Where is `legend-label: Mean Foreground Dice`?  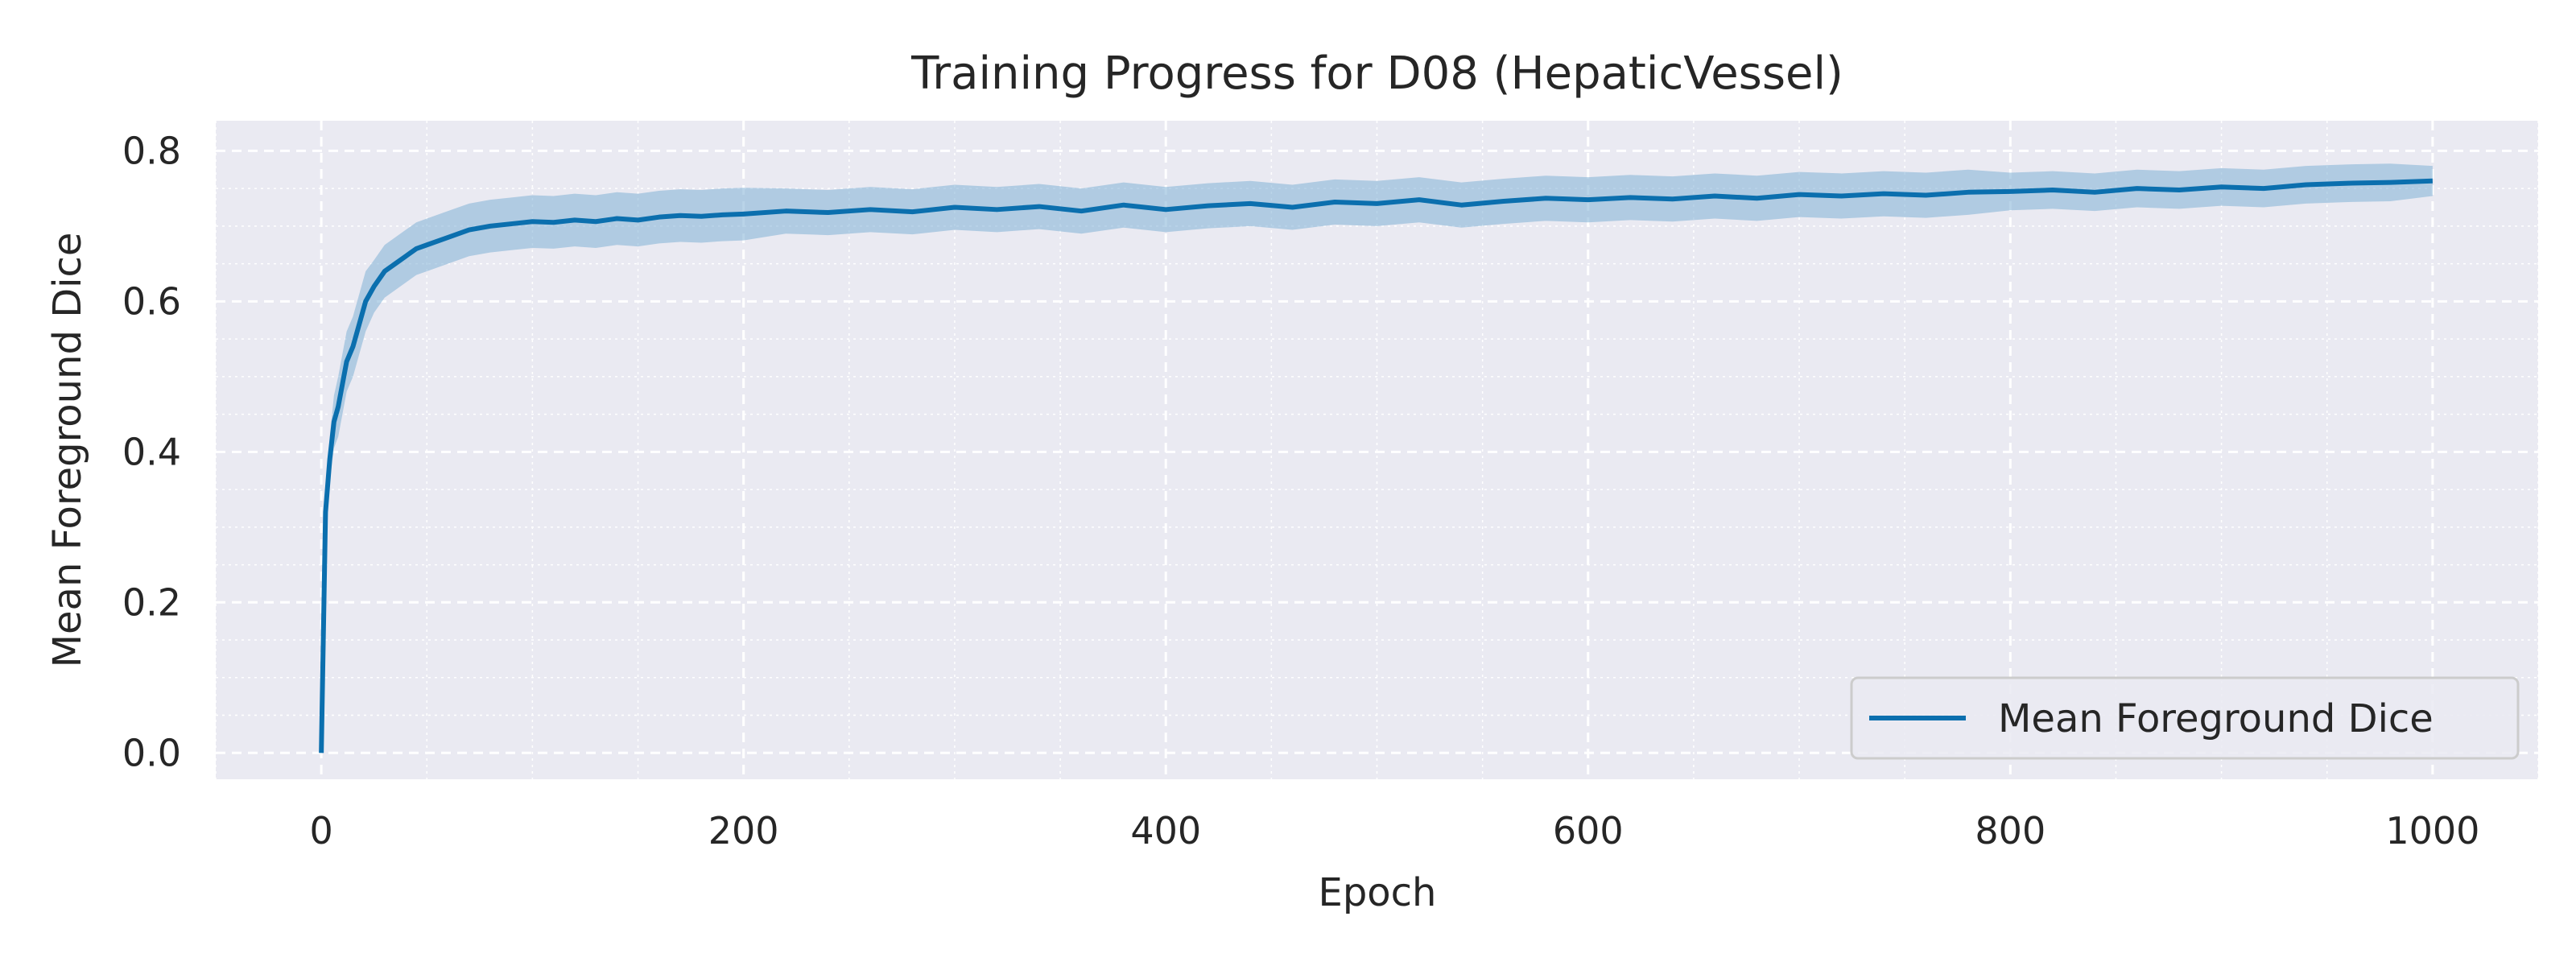 legend-label: Mean Foreground Dice is located at coordinates (2216, 718).